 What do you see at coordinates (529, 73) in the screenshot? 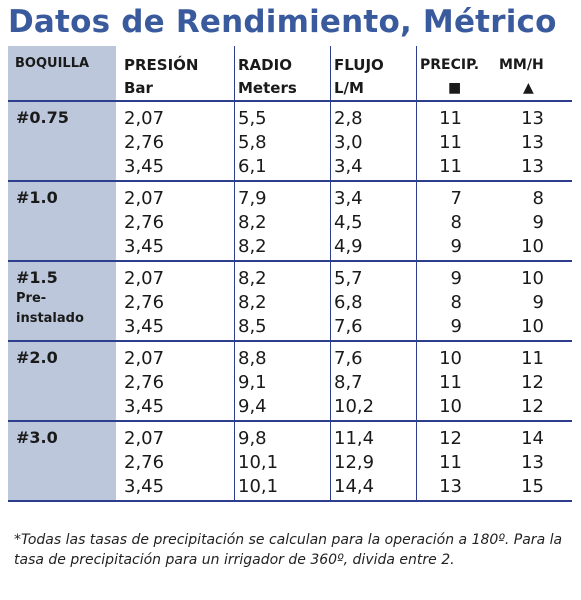
I see `header-mmh: MM/H ▲` at bounding box center [529, 73].